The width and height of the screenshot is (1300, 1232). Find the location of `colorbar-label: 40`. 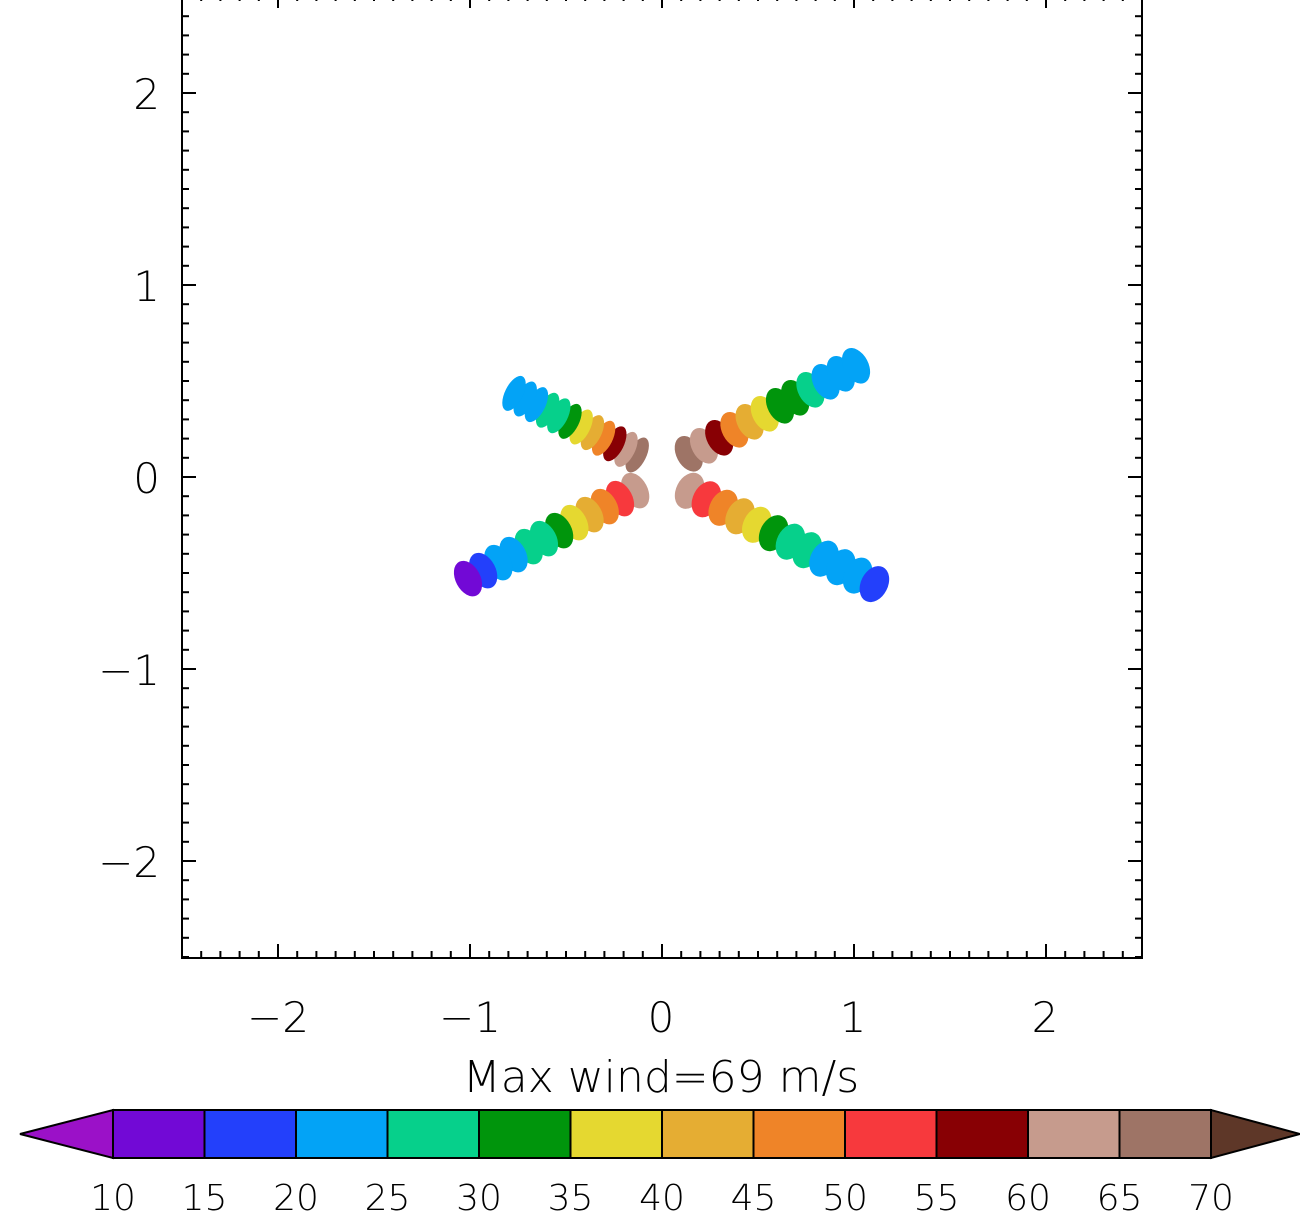

colorbar-label: 40 is located at coordinates (662, 1198).